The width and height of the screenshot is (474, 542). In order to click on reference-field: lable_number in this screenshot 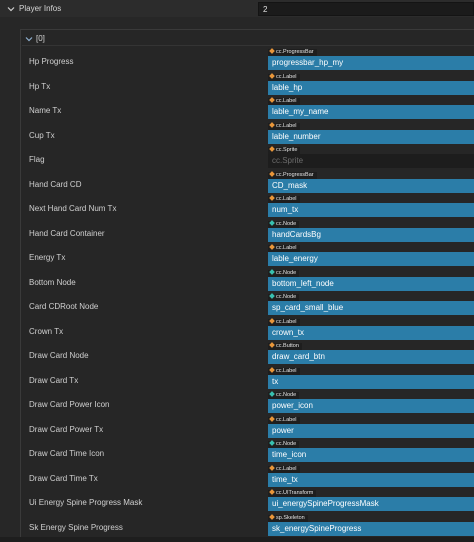, I will do `click(371, 136)`.